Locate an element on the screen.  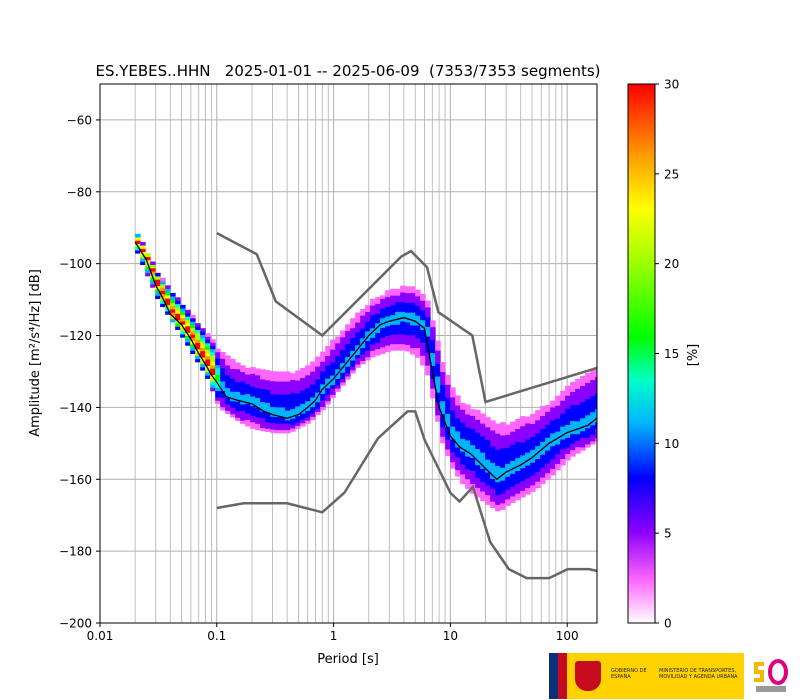
noise-model-high is located at coordinates (406, 317).